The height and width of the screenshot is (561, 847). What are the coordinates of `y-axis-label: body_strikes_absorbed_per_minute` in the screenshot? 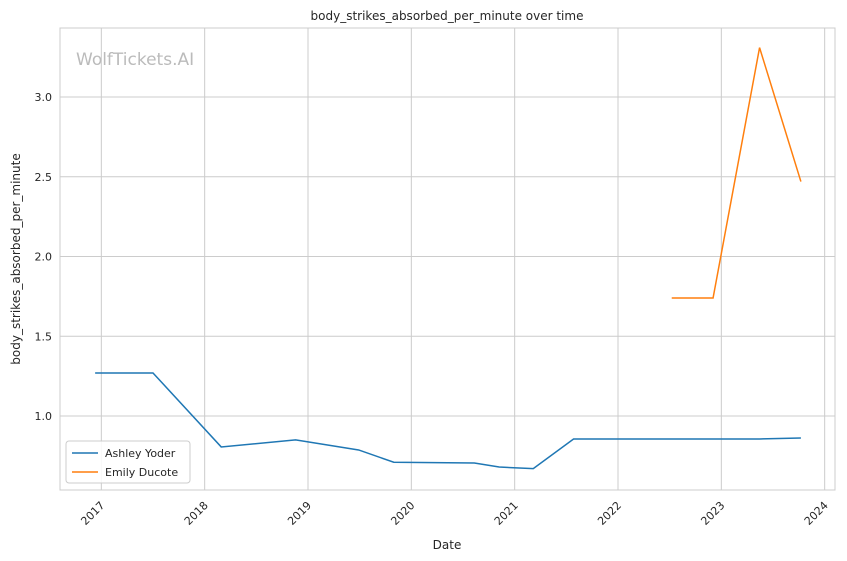 It's located at (16, 258).